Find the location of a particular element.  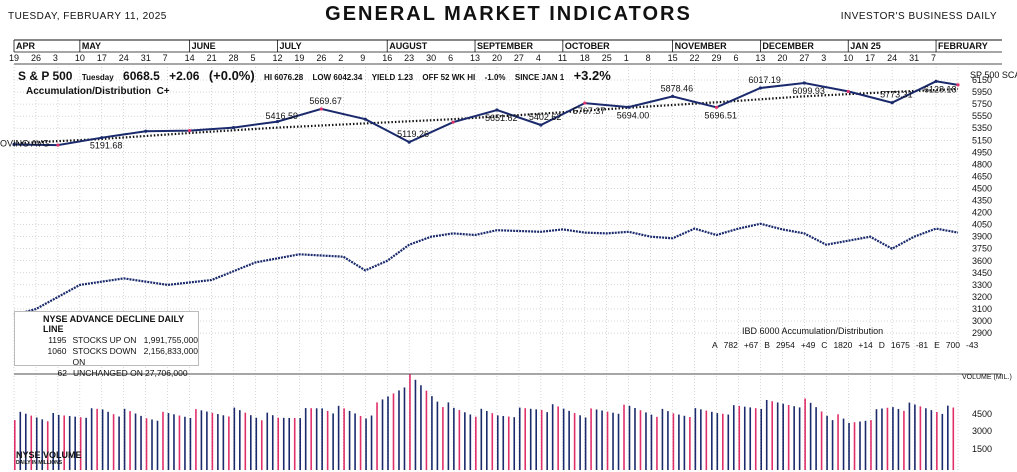

ibd6000-item: +67 is located at coordinates (751, 345).